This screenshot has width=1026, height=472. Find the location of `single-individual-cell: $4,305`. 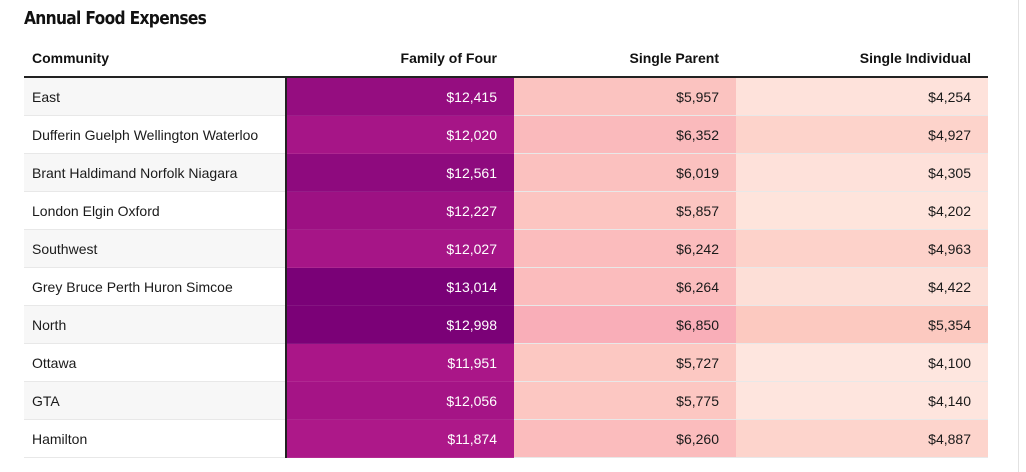

single-individual-cell: $4,305 is located at coordinates (862, 172).